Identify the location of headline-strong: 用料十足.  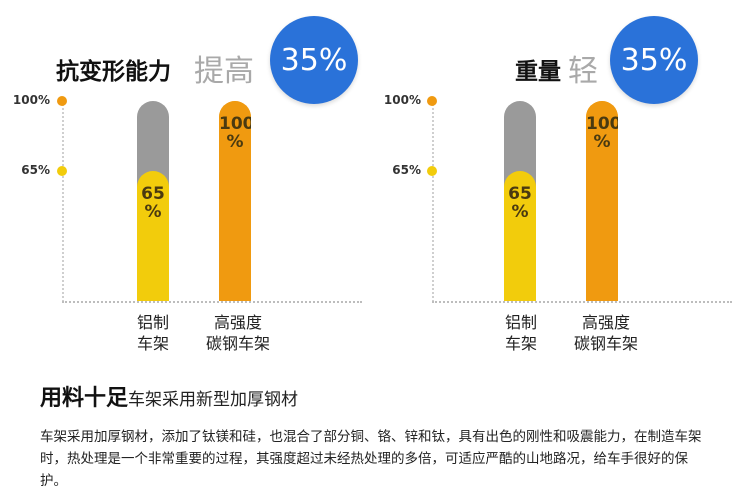
(84, 398).